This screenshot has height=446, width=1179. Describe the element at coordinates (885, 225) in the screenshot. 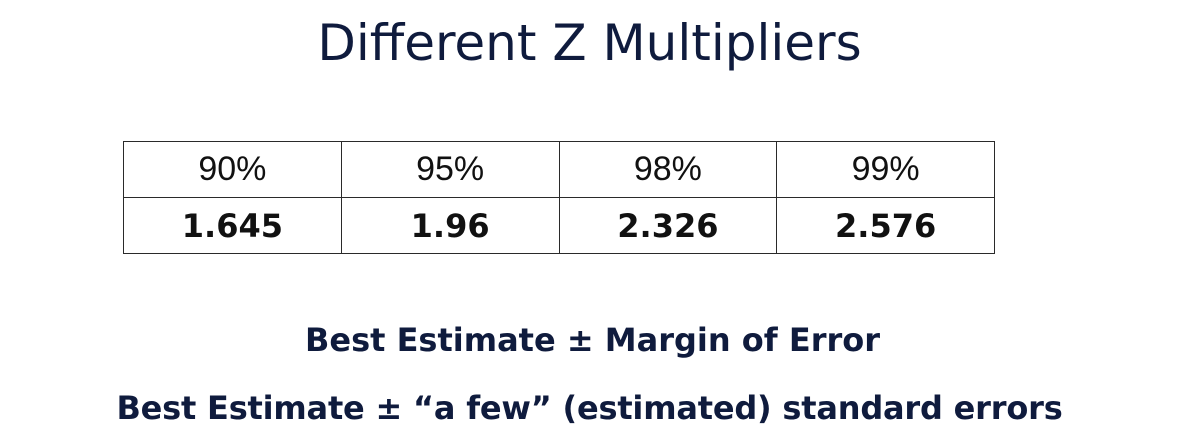

I see `z-multiplier-cell: 2.576` at that location.